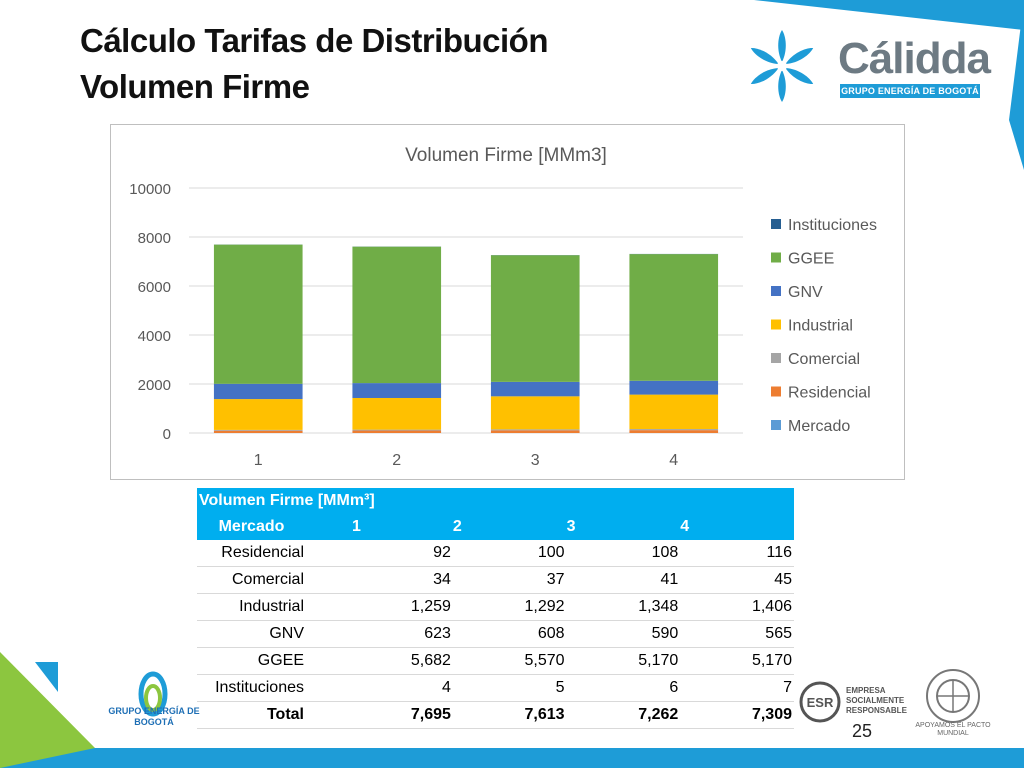 Image resolution: width=1024 pixels, height=768 pixels. What do you see at coordinates (829, 393) in the screenshot?
I see `legend-label: Residencial` at bounding box center [829, 393].